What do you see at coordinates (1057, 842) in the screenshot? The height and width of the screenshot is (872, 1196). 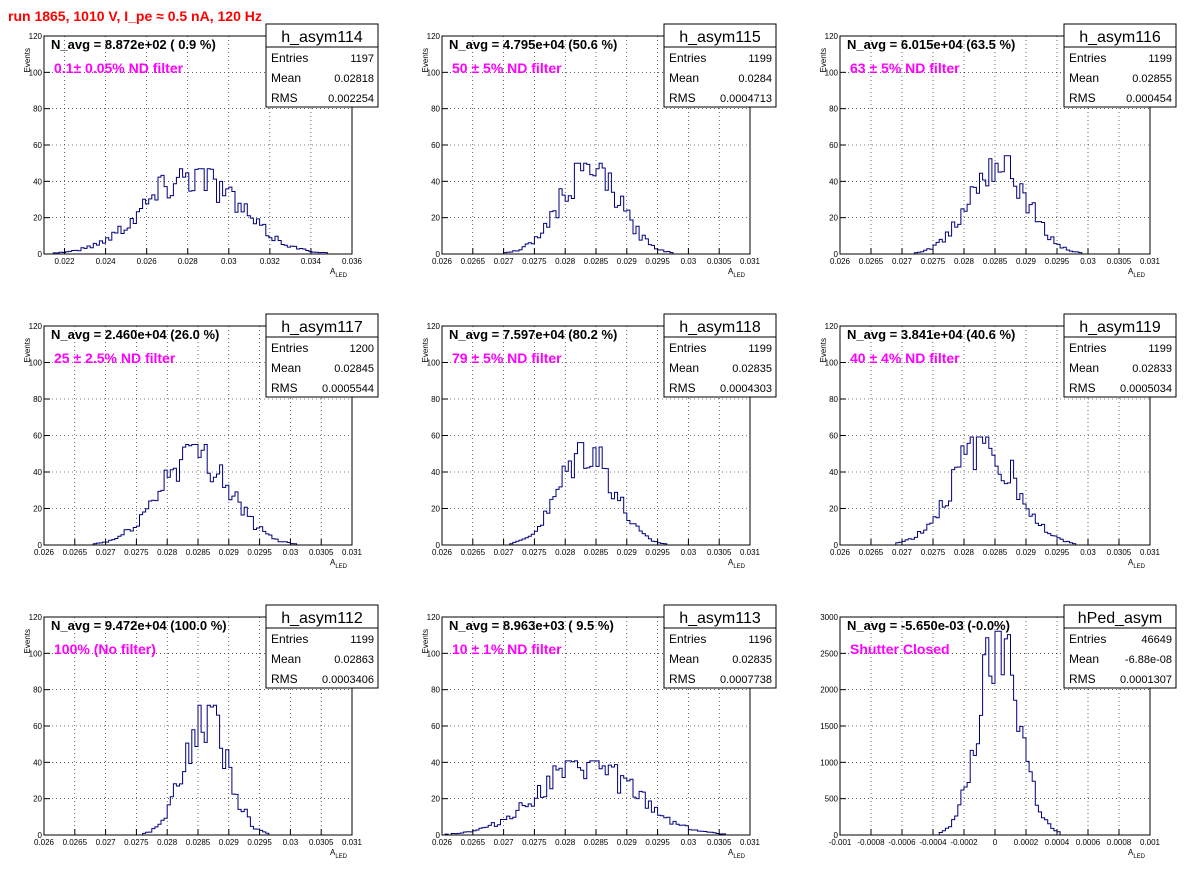 I see `x-tick-label: 0.0004` at bounding box center [1057, 842].